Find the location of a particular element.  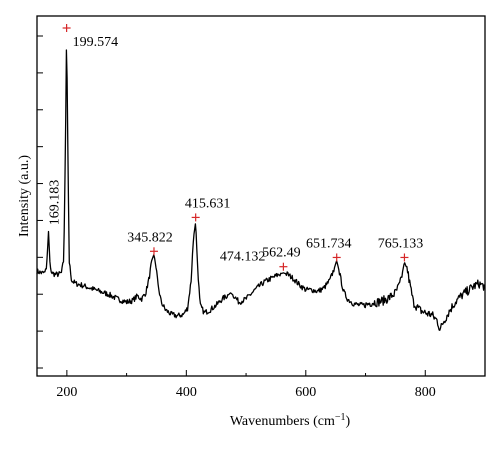

y-axis-ticks is located at coordinates (40, 202).